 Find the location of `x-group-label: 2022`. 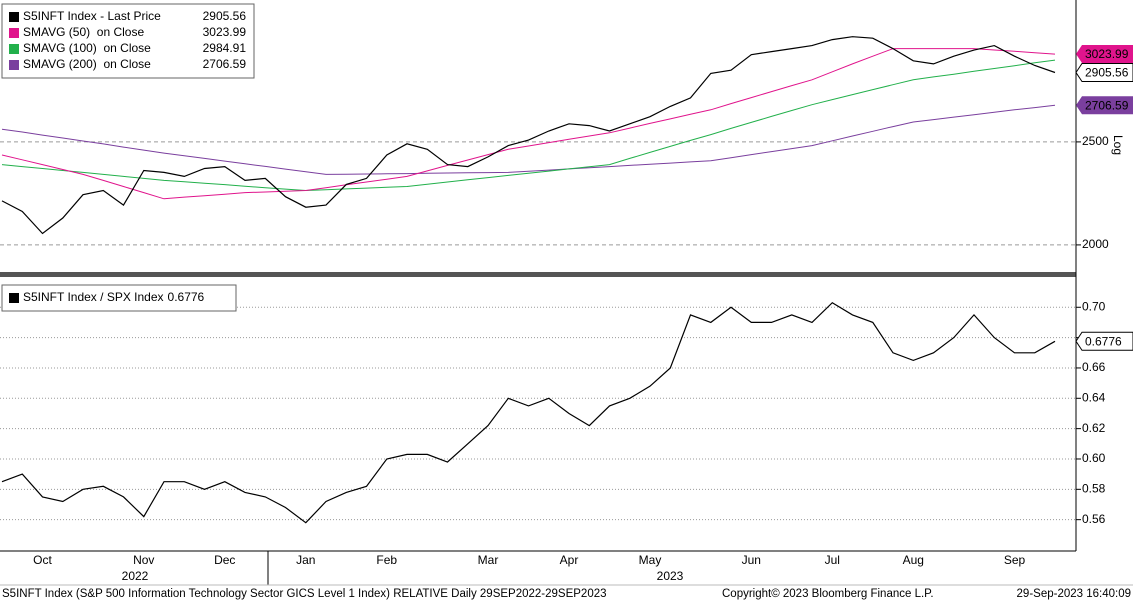

x-group-label: 2022 is located at coordinates (135, 576).